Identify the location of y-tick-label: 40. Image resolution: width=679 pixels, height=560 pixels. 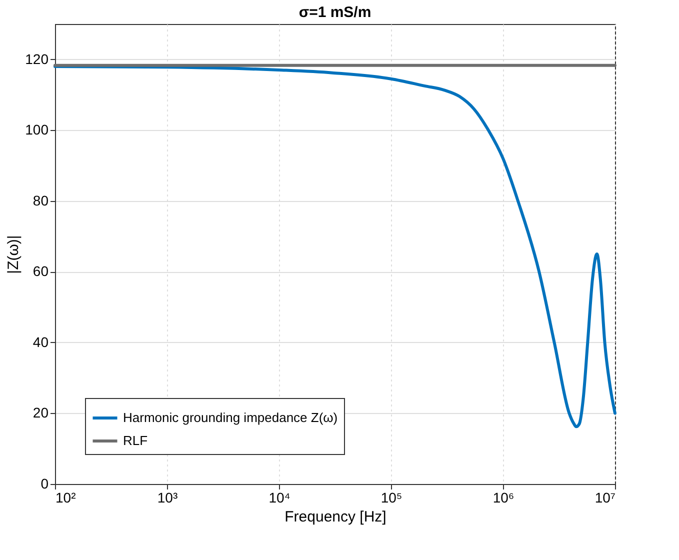
(40, 342).